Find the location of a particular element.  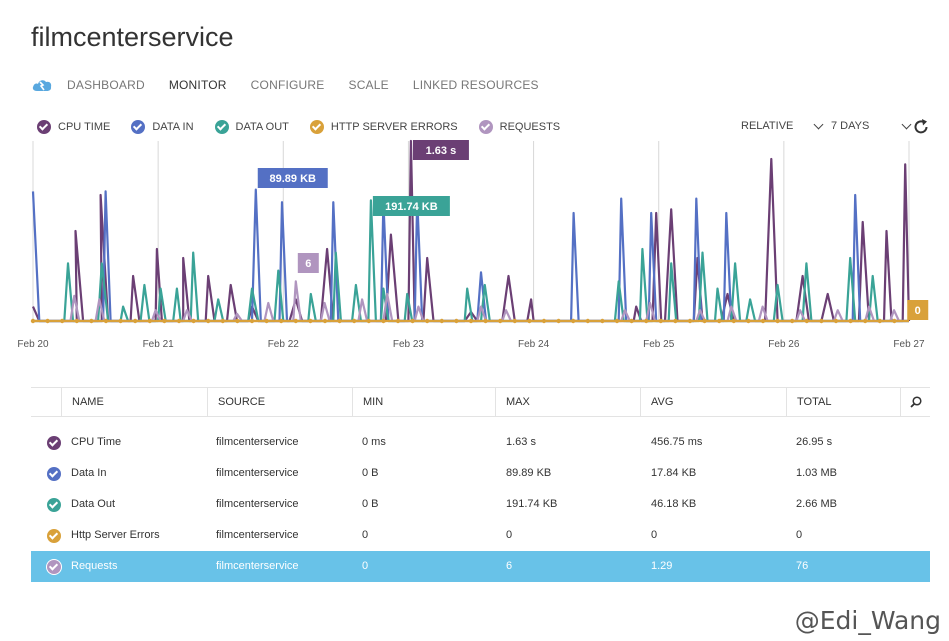

x-tick-label: Feb 22 is located at coordinates (284, 344).